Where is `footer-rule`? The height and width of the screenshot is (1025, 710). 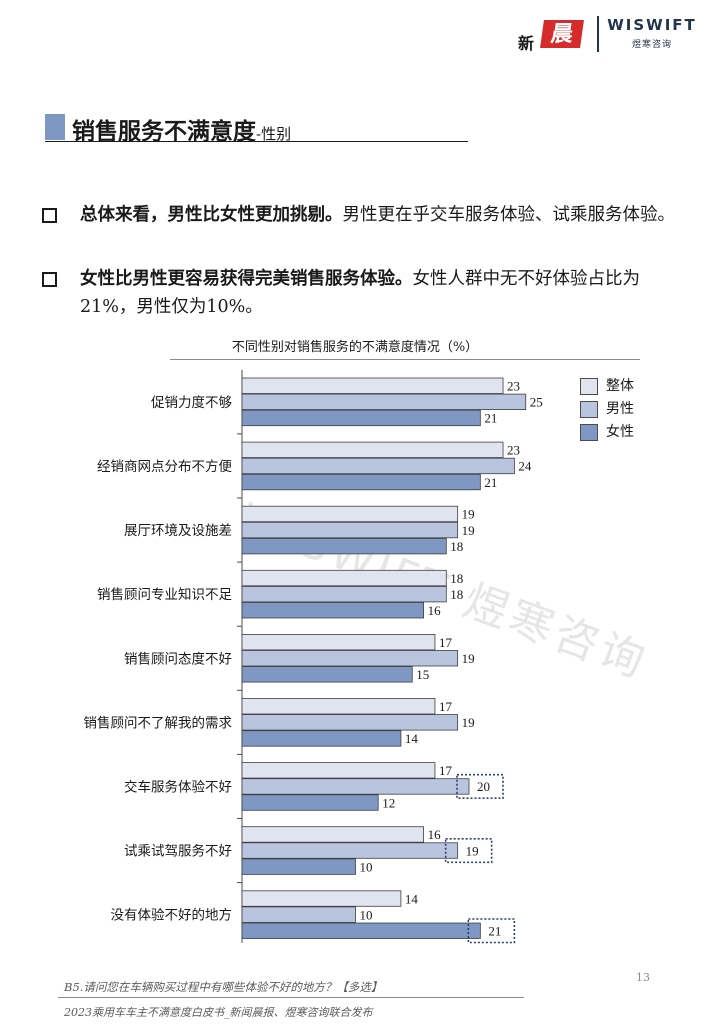 footer-rule is located at coordinates (291, 997).